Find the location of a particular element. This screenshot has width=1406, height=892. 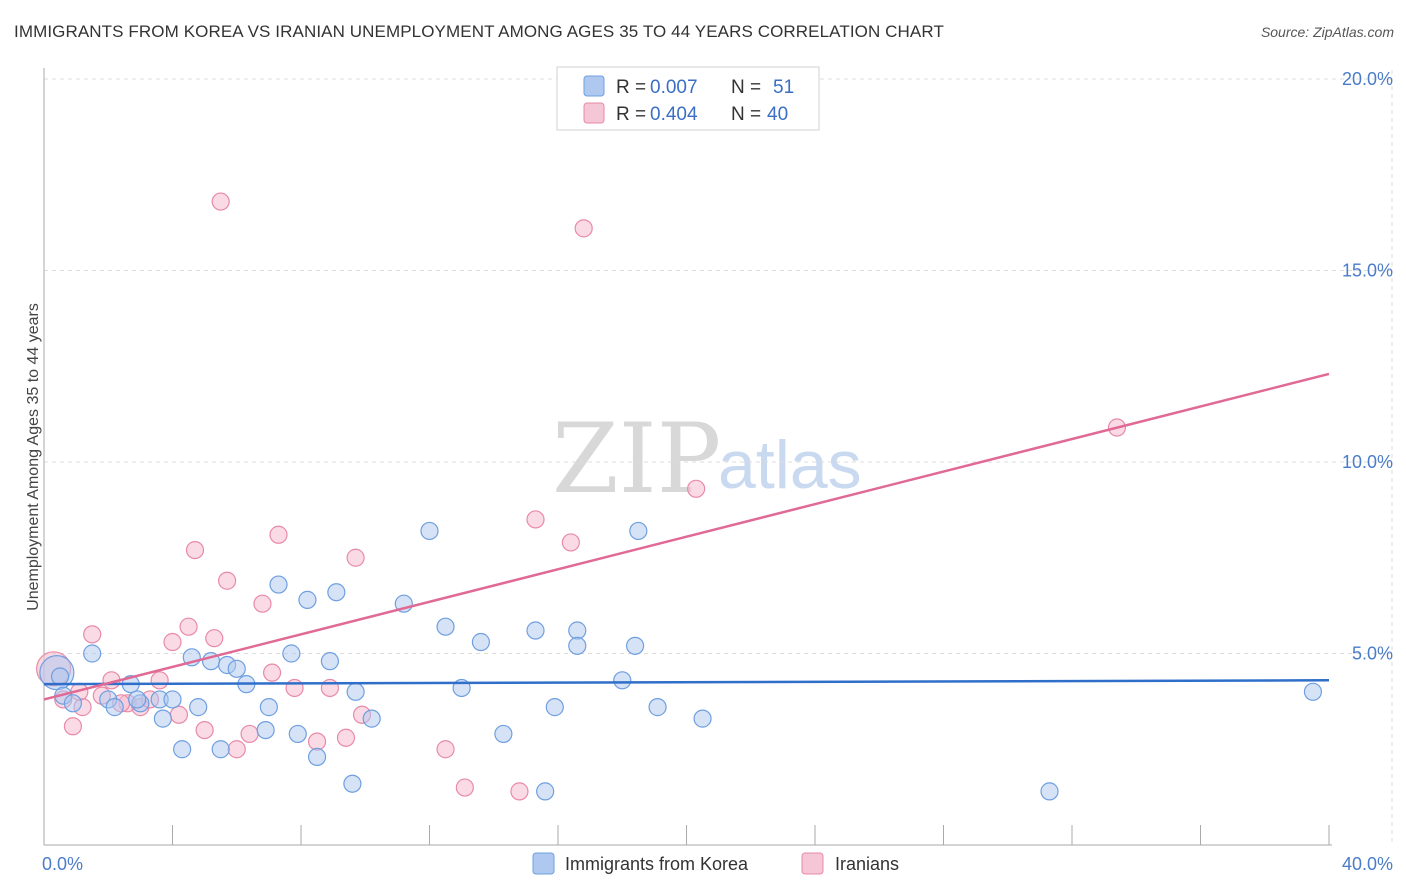

legend-r-value-iranians: 0.404 is located at coordinates (674, 114).